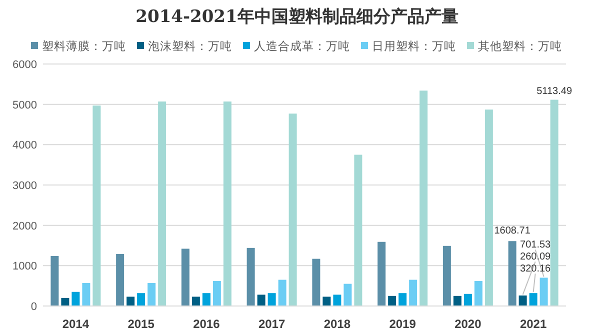 The width and height of the screenshot is (594, 335). I want to click on data-label: 260.09, so click(536, 257).